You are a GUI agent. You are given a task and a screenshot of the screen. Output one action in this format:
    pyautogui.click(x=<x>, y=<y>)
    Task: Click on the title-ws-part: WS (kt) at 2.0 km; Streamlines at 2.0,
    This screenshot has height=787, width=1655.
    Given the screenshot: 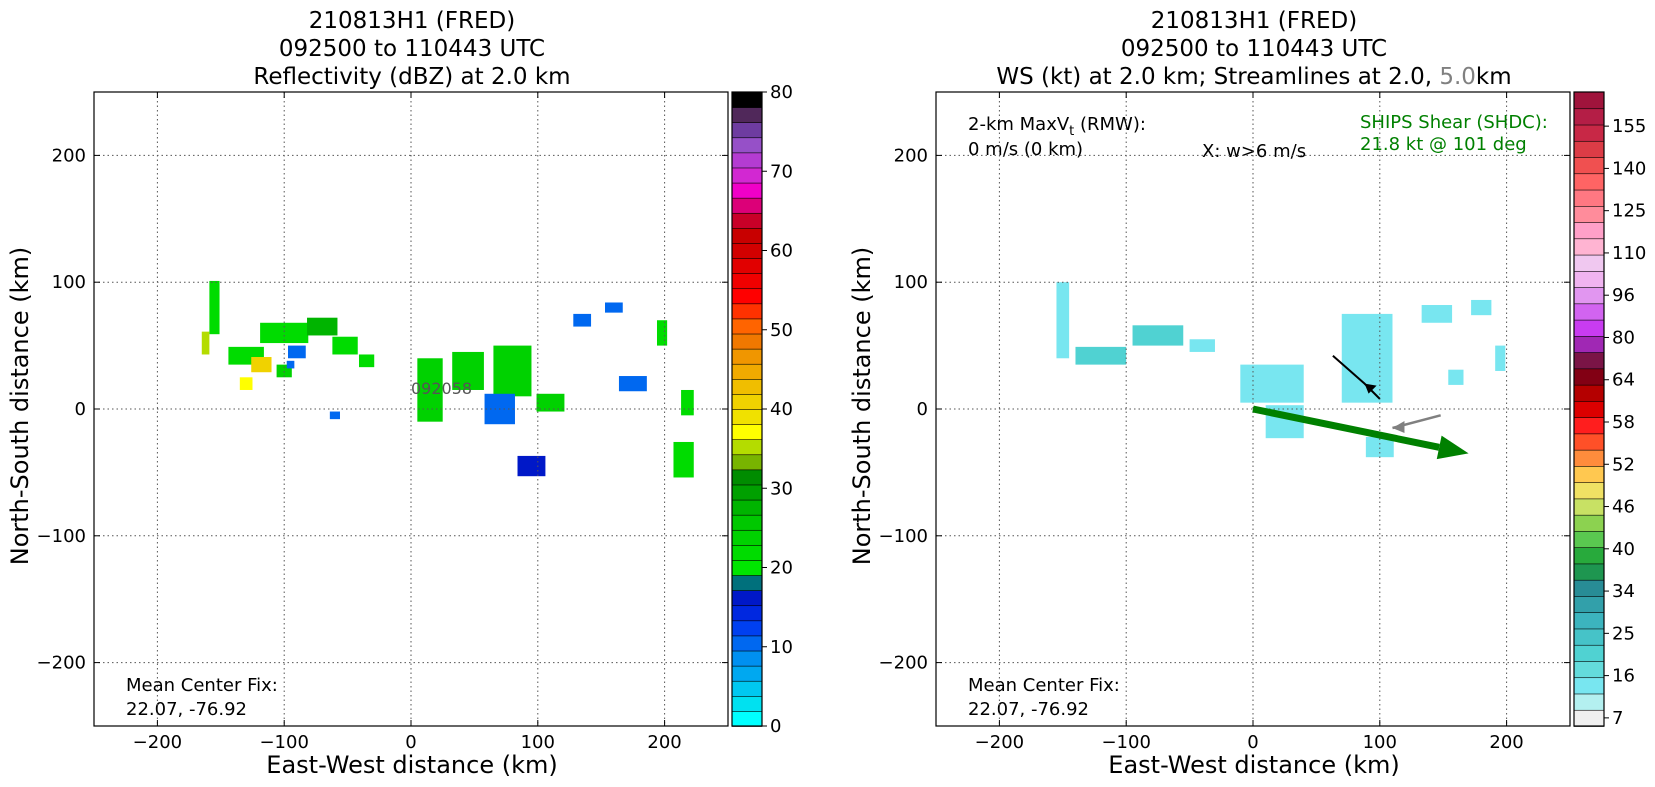 What is the action you would take?
    pyautogui.click(x=1217, y=77)
    